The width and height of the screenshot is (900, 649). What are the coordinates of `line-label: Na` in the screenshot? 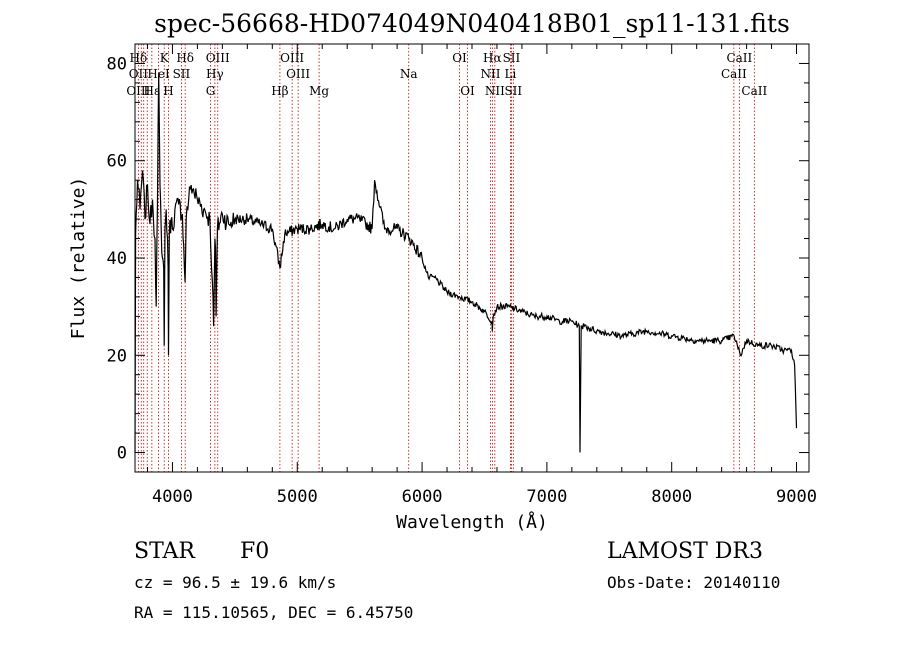 It's located at (409, 74).